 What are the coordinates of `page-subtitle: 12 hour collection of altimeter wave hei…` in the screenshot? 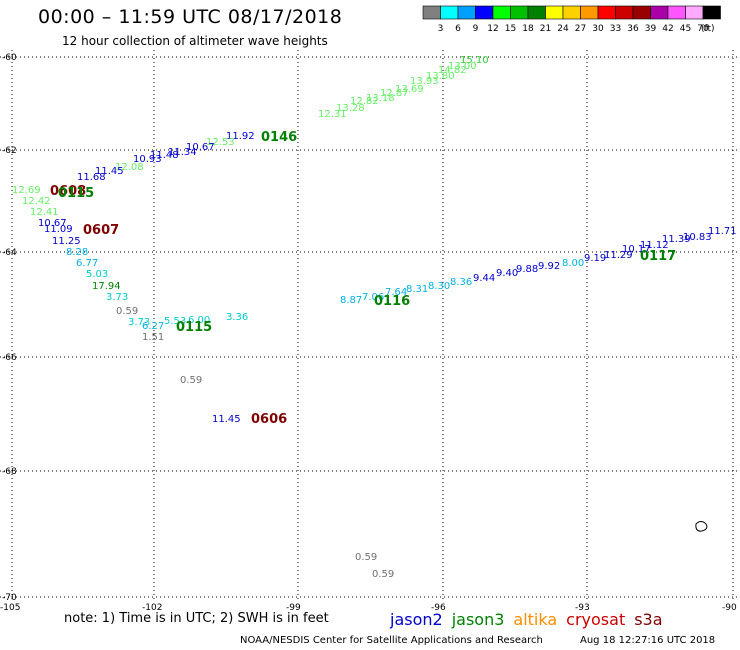 It's located at (195, 41).